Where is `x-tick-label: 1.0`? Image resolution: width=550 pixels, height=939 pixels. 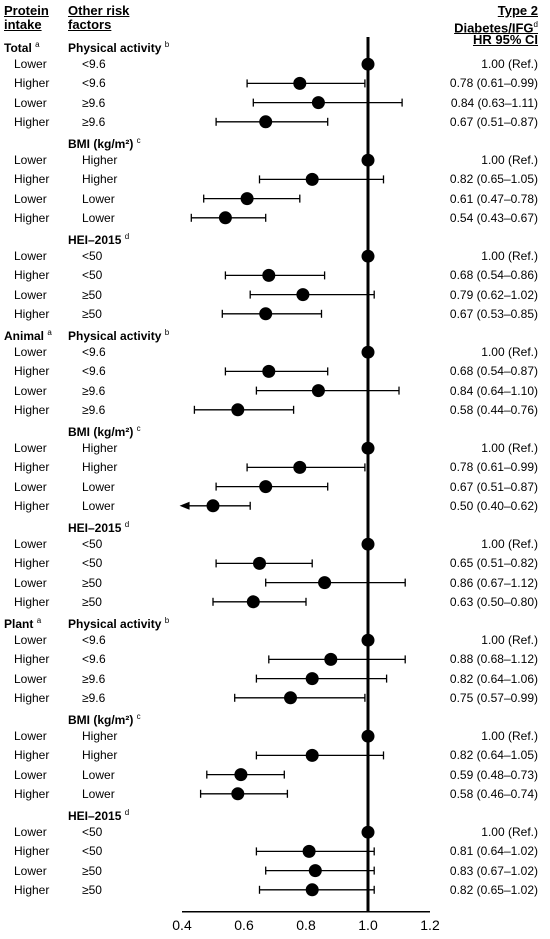 x-tick-label: 1.0 is located at coordinates (368, 925).